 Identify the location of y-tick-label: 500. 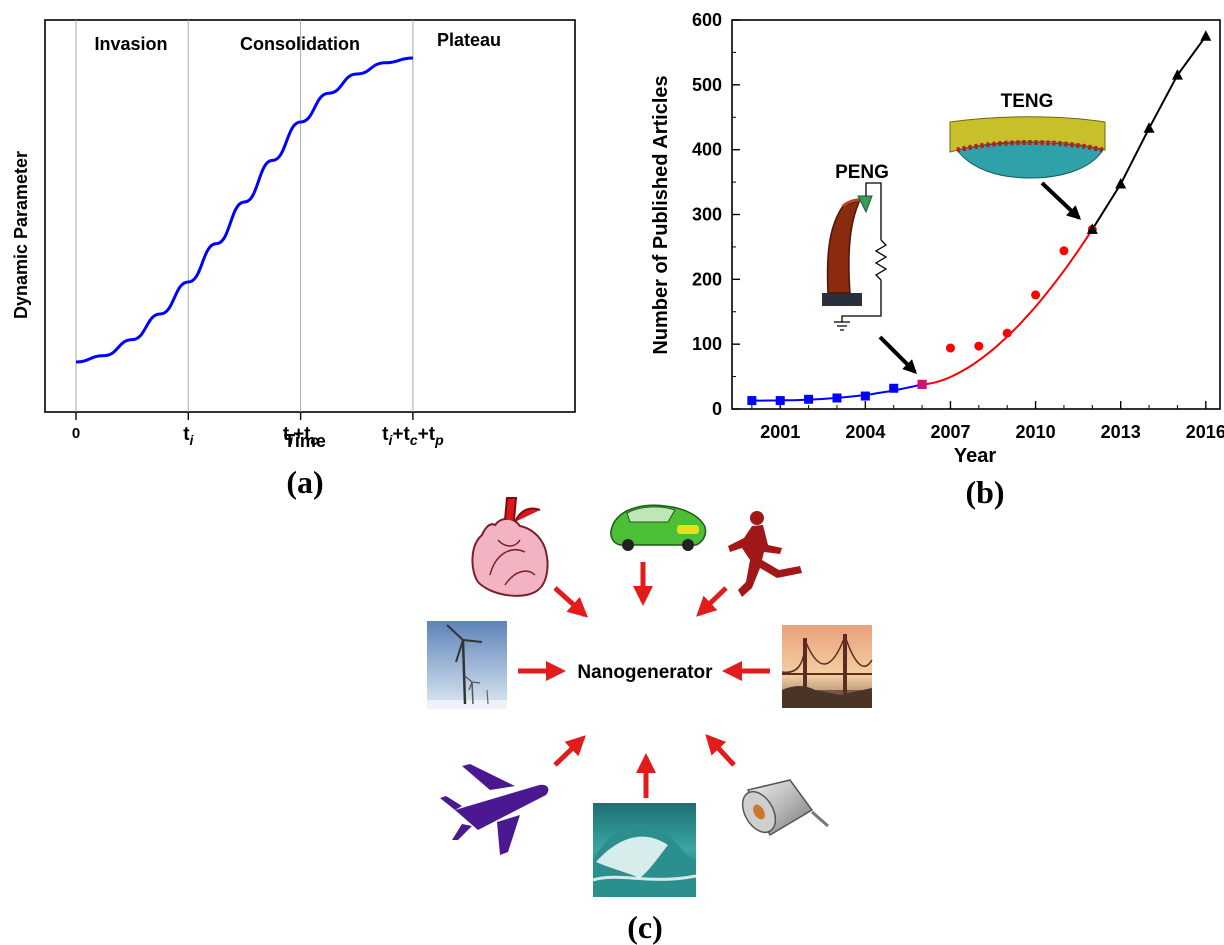
(707, 85).